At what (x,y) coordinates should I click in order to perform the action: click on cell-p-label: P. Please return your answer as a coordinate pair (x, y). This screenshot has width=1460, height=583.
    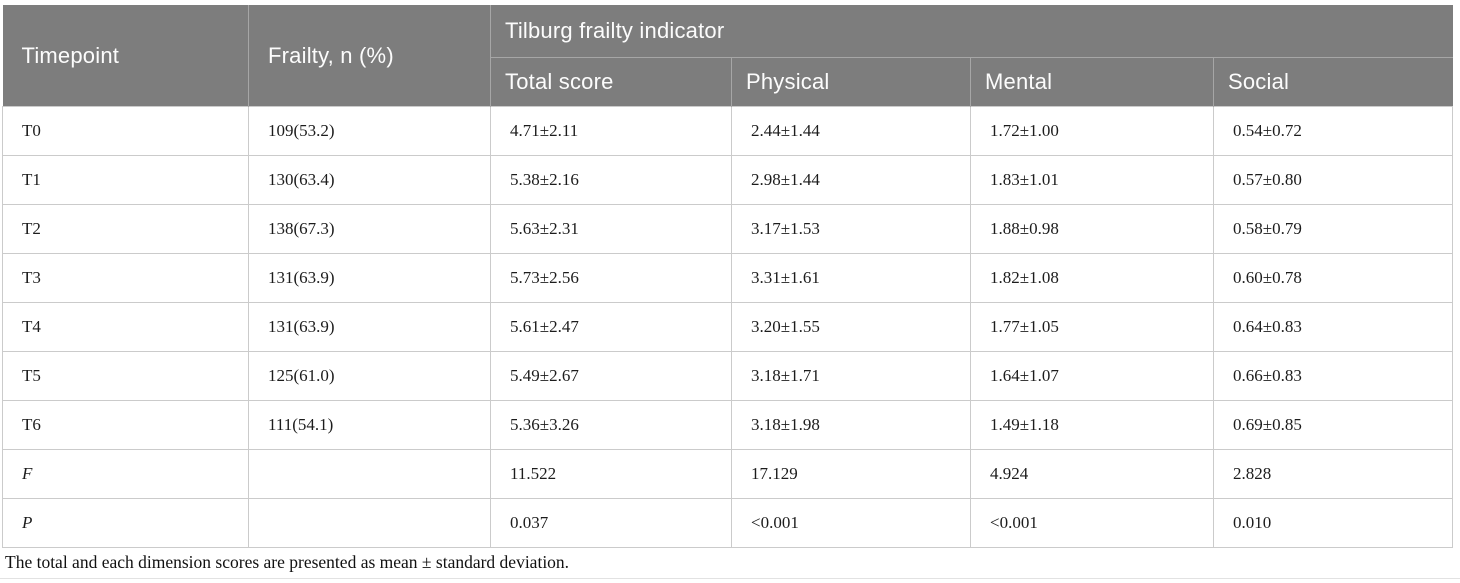
    Looking at the image, I should click on (125, 523).